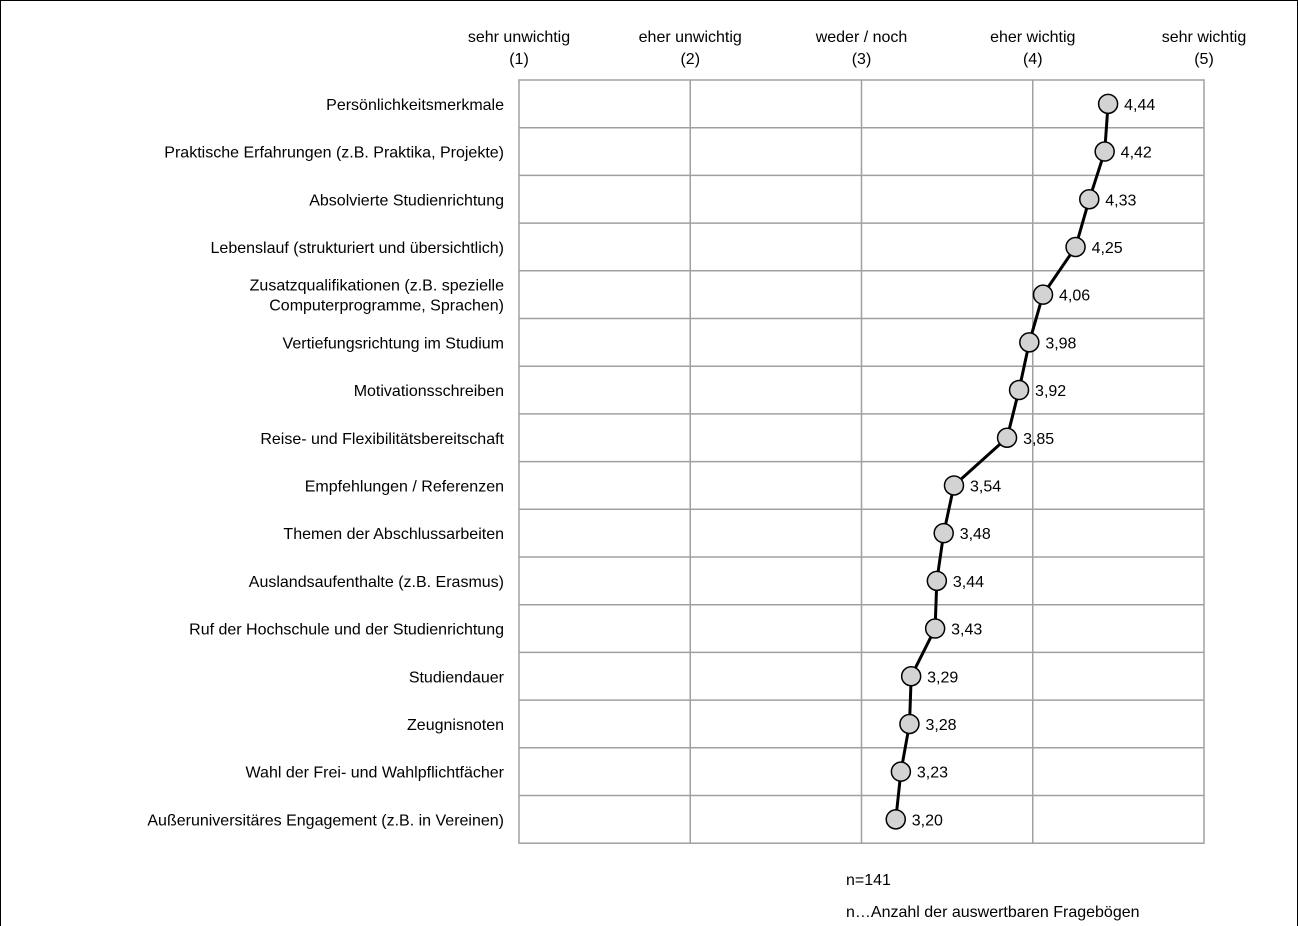  I want to click on tick-label: eher unwichtig, so click(690, 37).